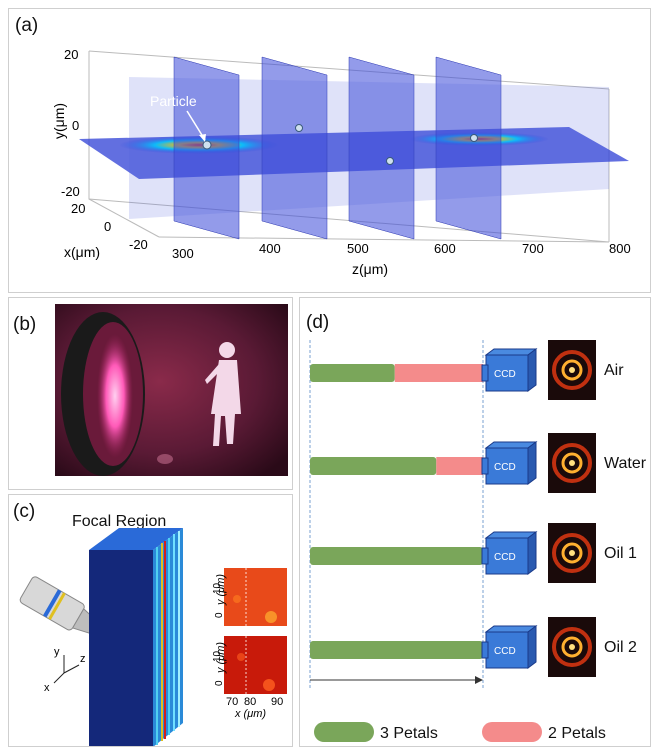 The height and width of the screenshot is (747, 658). I want to click on legend-item-2: 2 Petals, so click(544, 732).